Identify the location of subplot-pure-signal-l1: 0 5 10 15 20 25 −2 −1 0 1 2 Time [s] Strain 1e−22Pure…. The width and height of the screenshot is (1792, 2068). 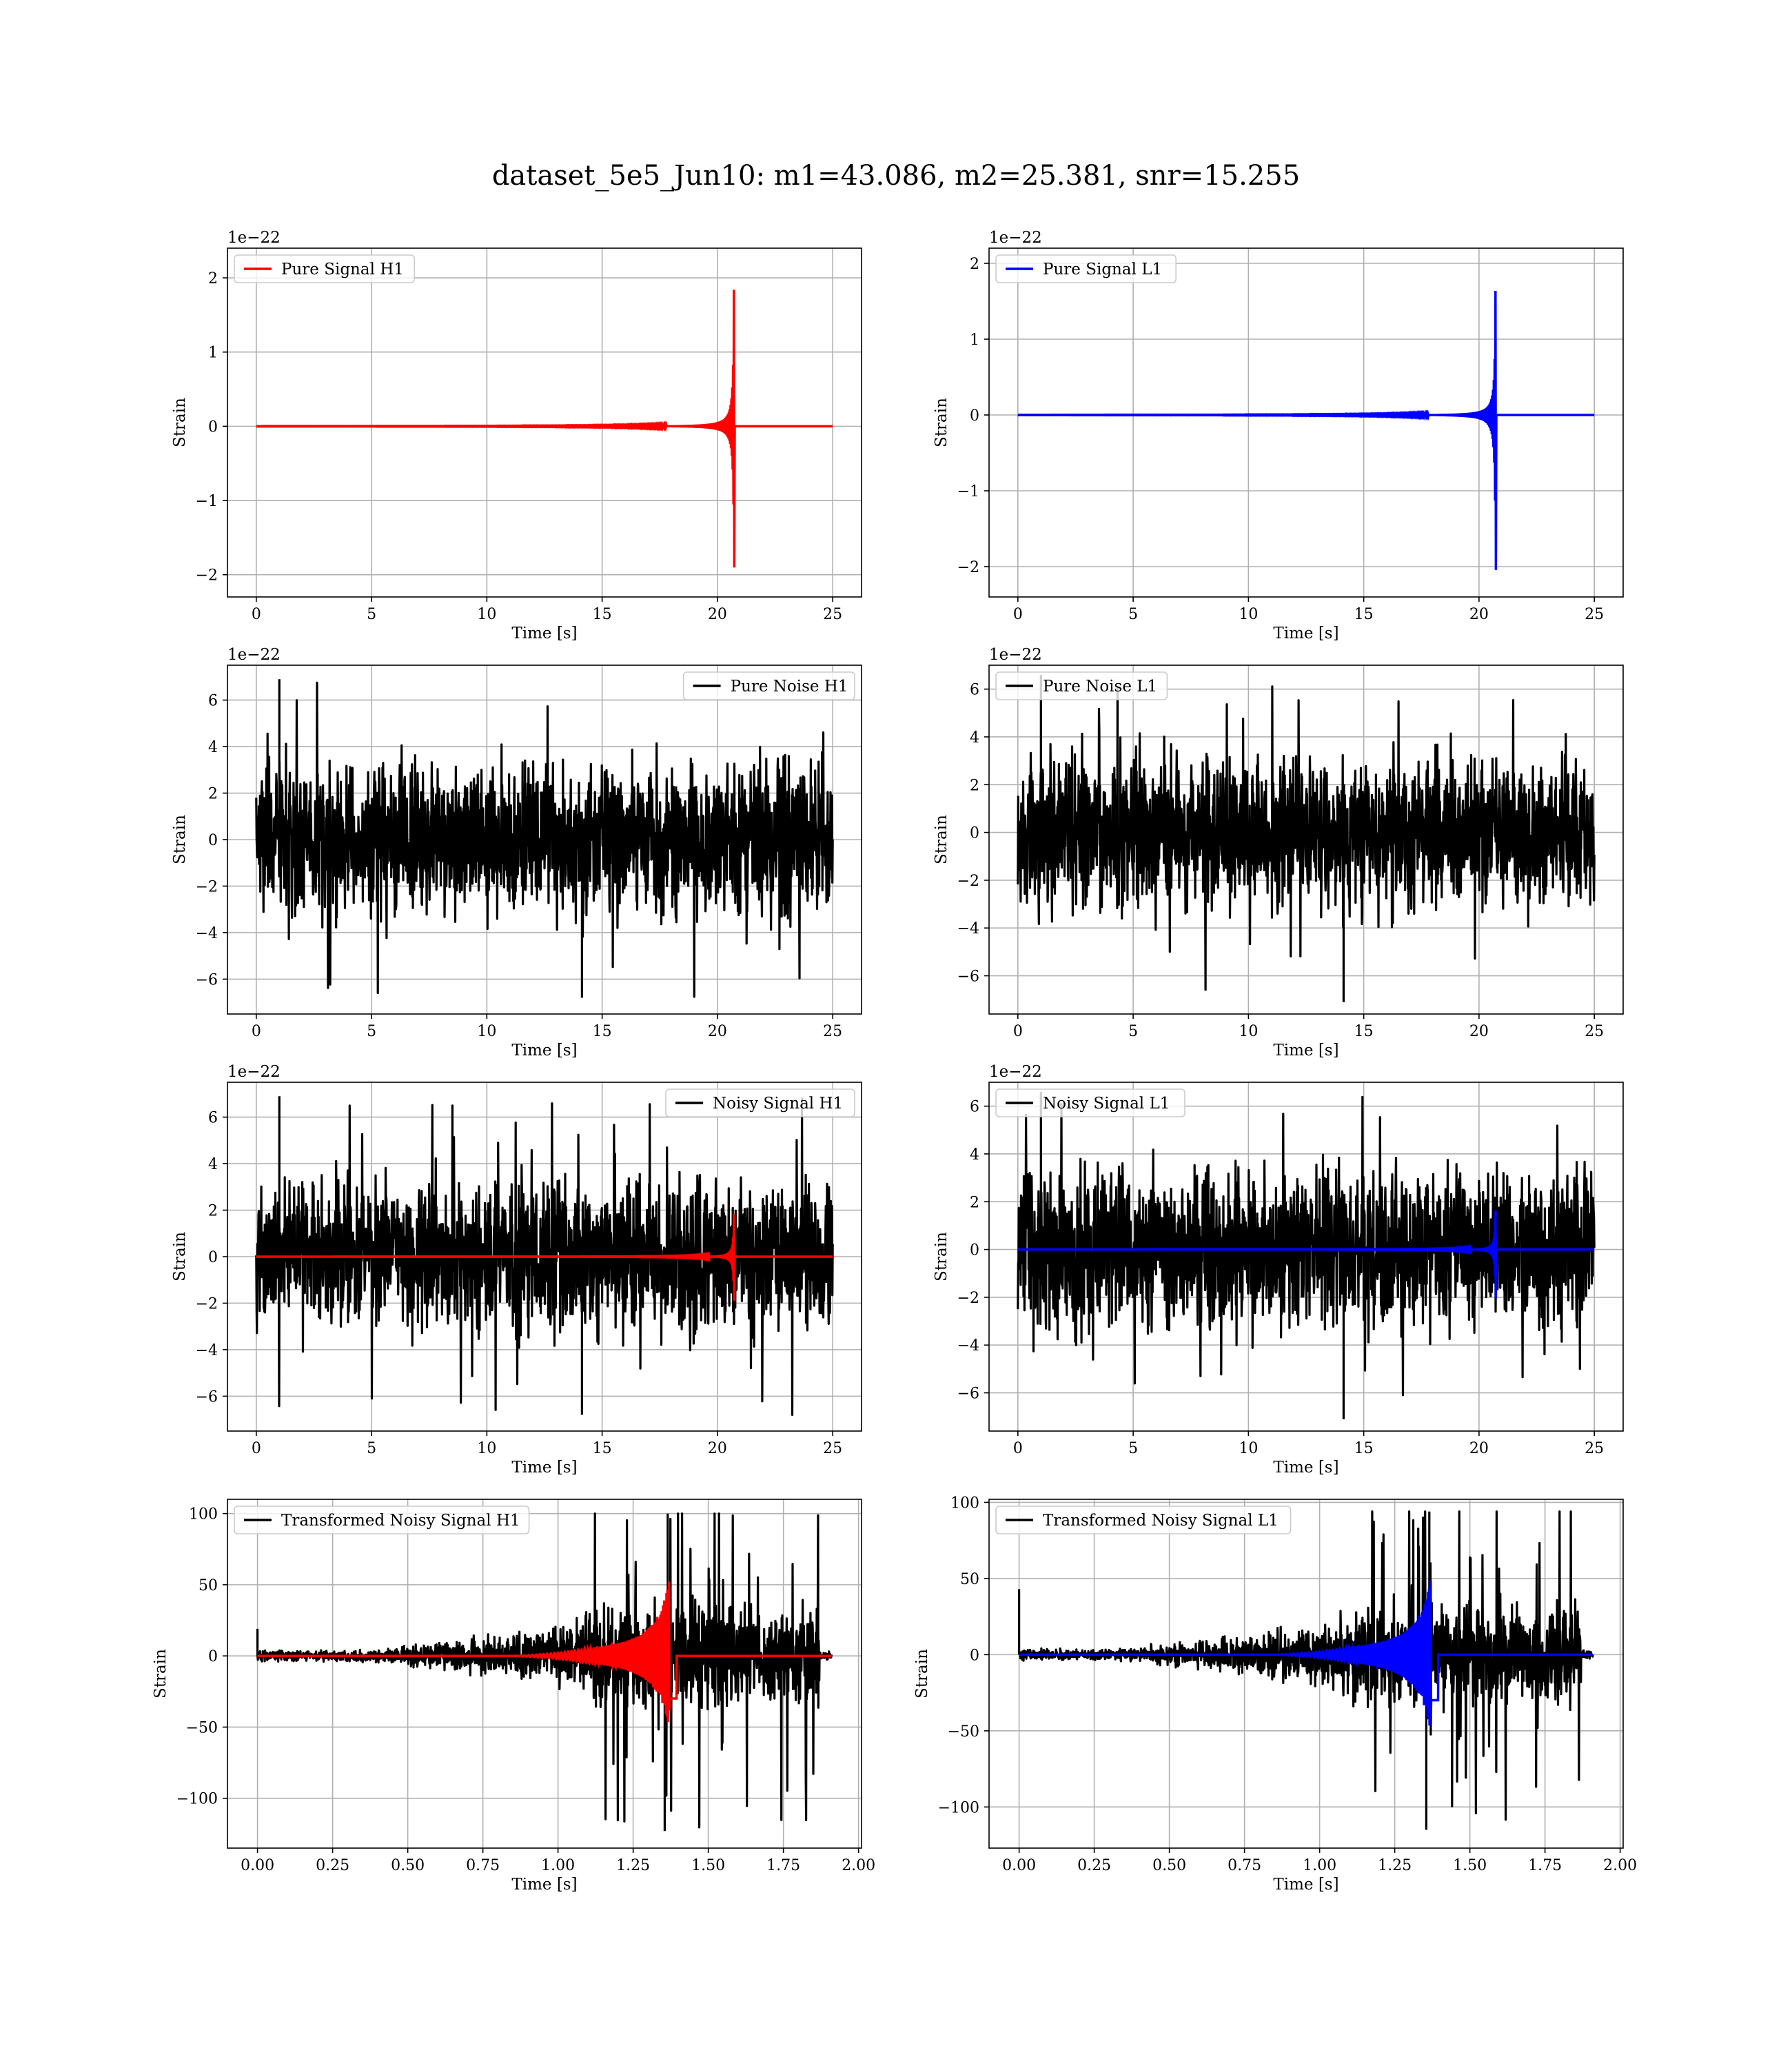
(1278, 435).